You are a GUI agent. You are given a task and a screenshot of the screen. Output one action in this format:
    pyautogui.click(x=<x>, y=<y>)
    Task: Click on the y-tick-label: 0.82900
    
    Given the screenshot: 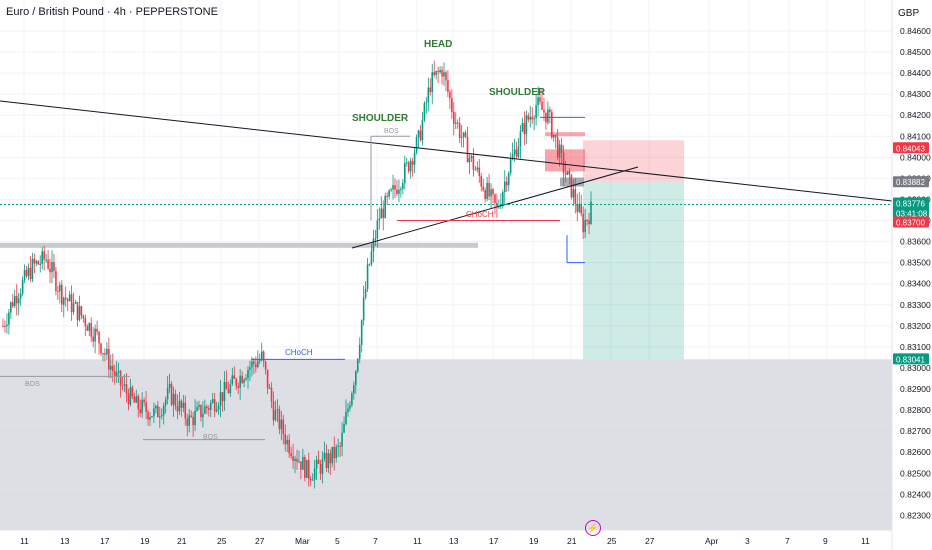 What is the action you would take?
    pyautogui.click(x=915, y=389)
    